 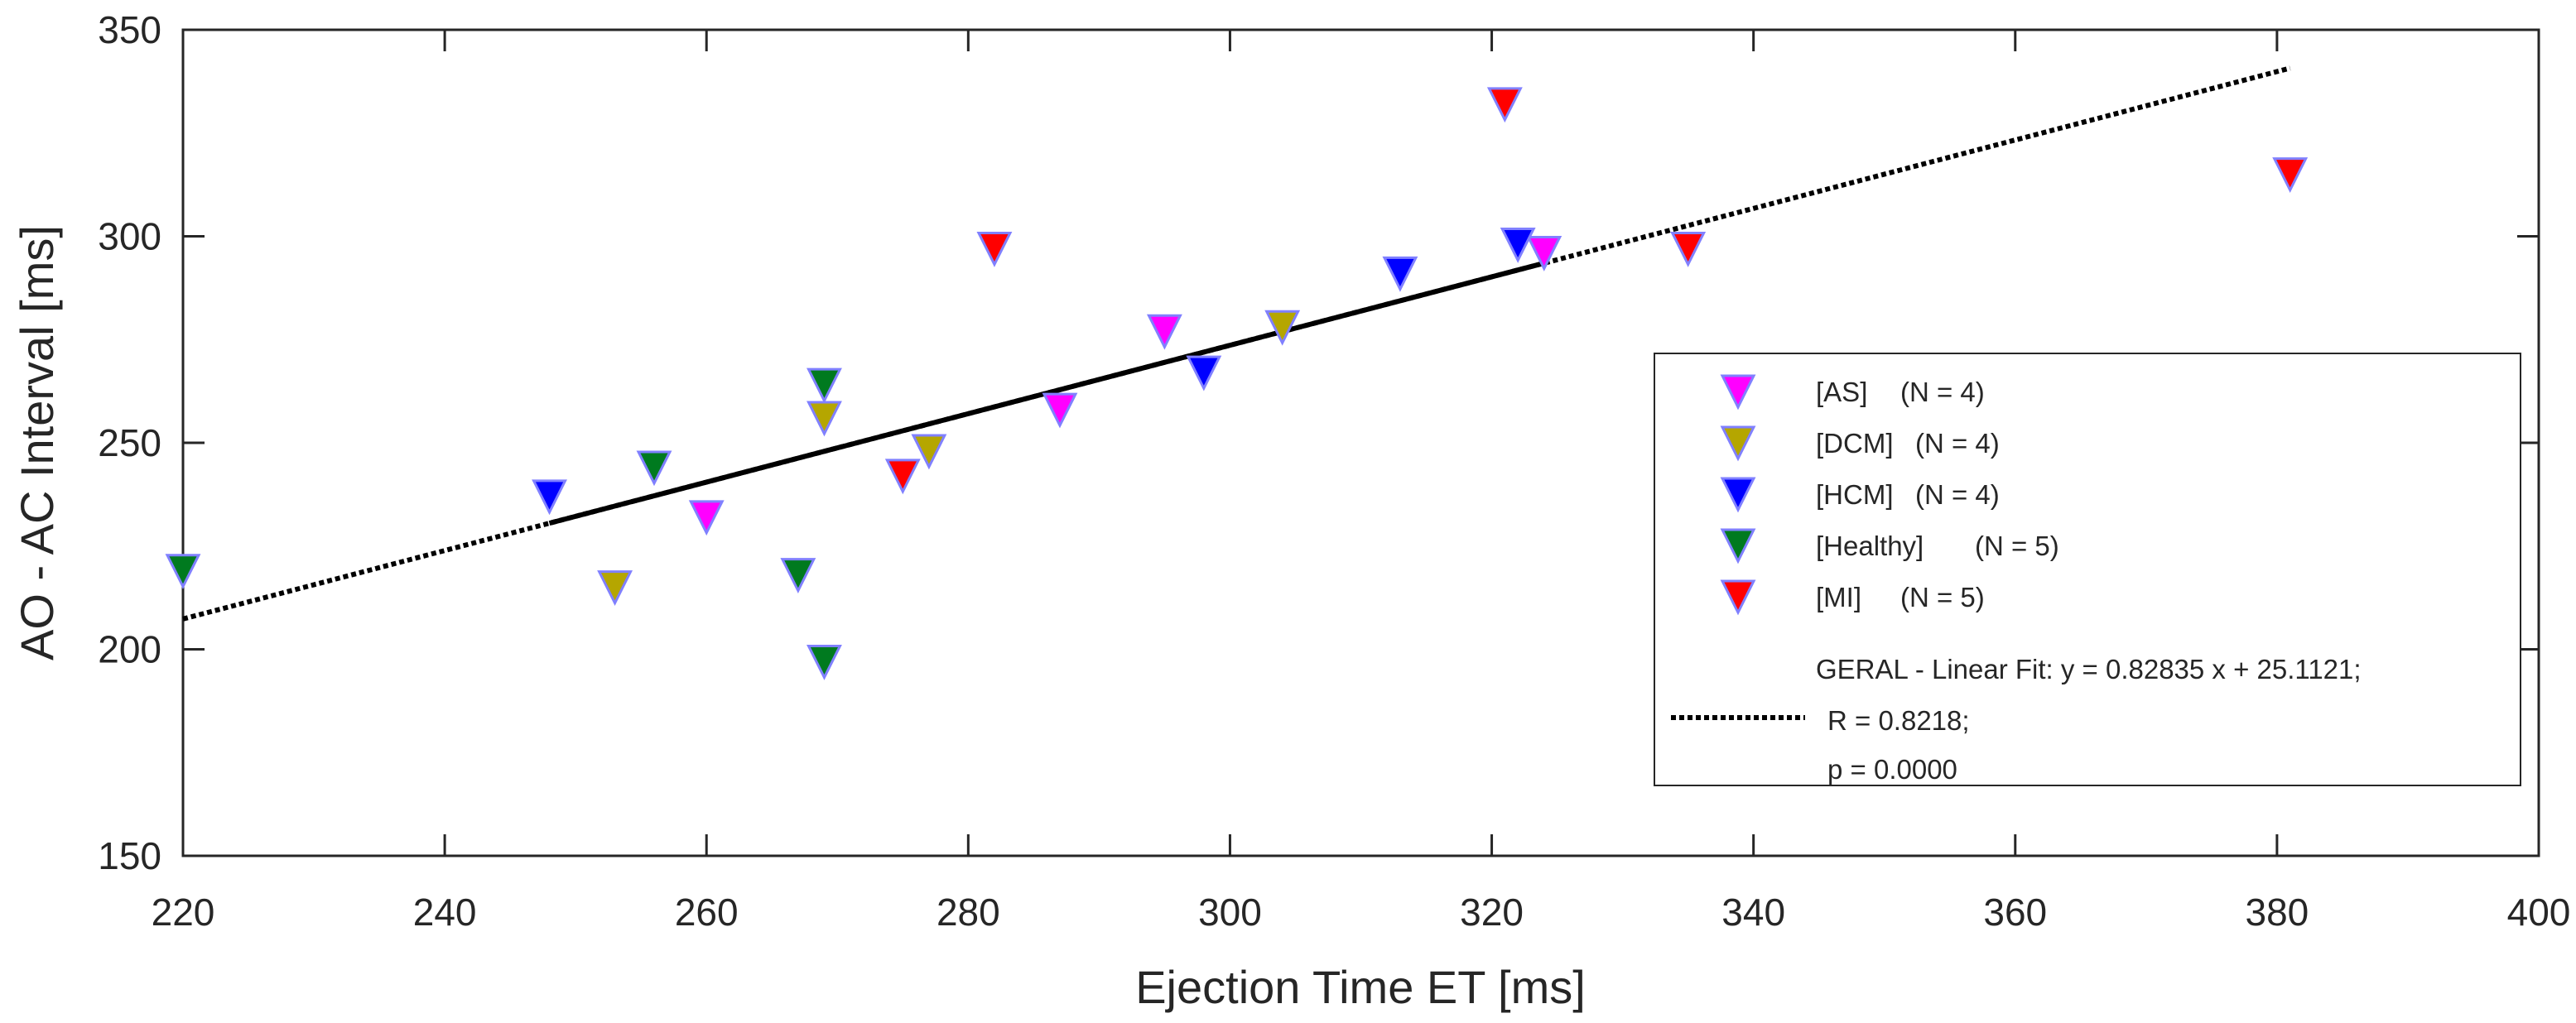 What do you see at coordinates (1898, 720) in the screenshot?
I see `legend-fit-r: R = 0.8218;` at bounding box center [1898, 720].